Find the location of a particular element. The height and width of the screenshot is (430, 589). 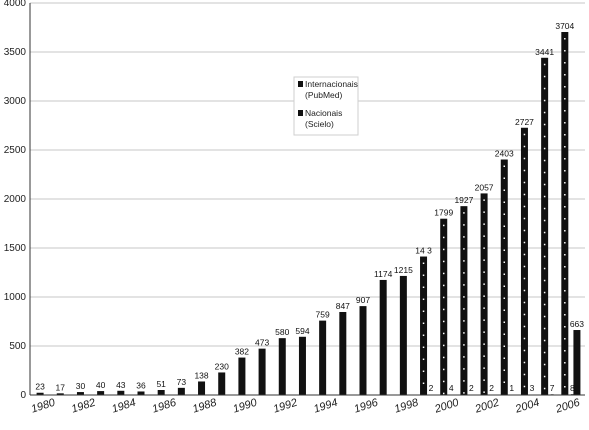

y-tick-label: 1000 is located at coordinates (15, 297).